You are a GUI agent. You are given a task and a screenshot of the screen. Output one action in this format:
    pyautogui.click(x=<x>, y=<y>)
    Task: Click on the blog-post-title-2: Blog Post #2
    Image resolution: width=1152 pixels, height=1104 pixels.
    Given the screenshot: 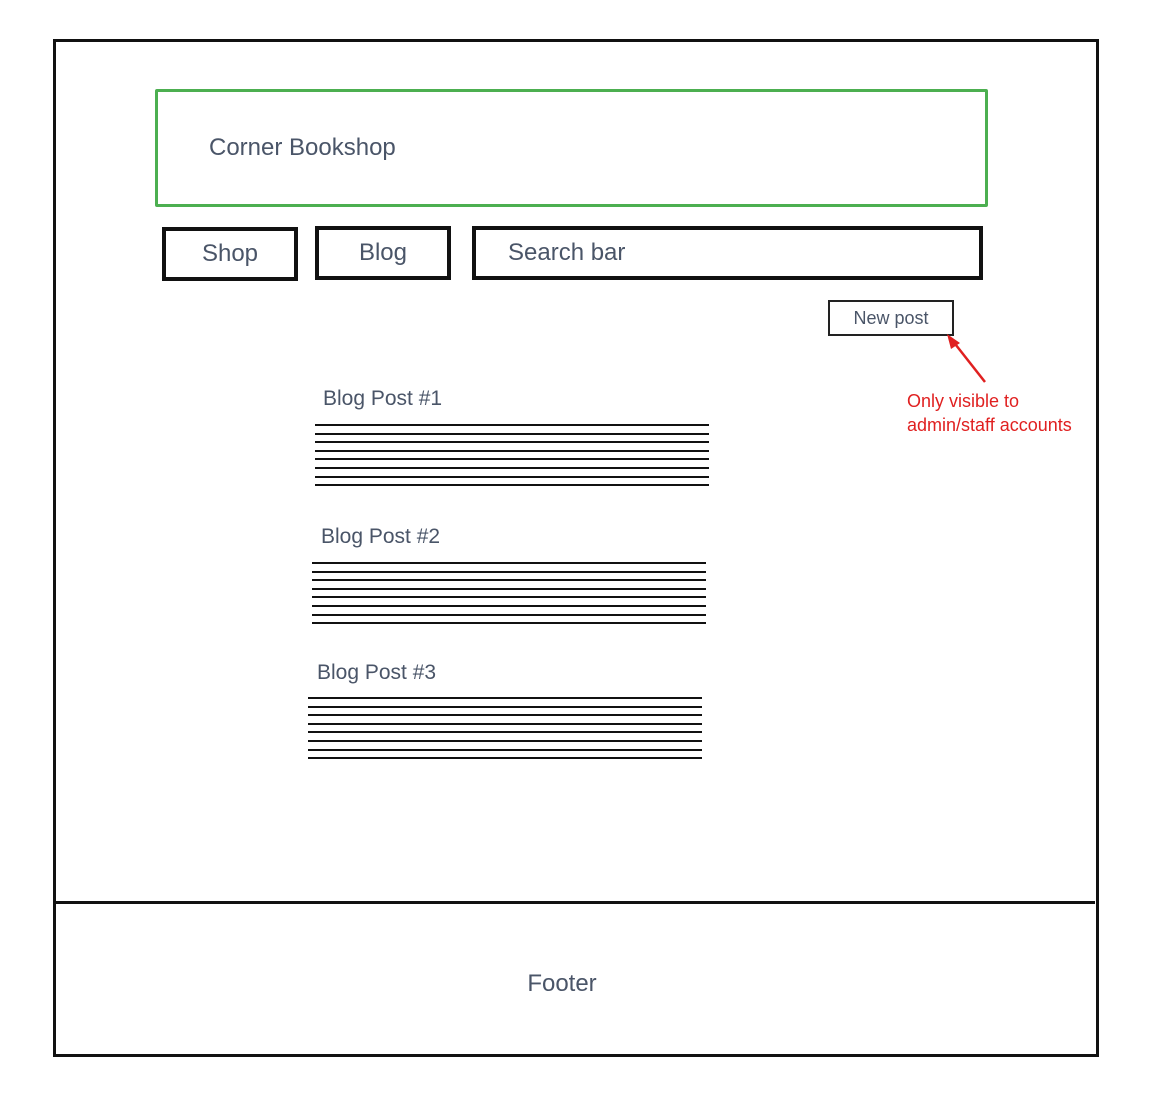 What is the action you would take?
    pyautogui.click(x=381, y=536)
    